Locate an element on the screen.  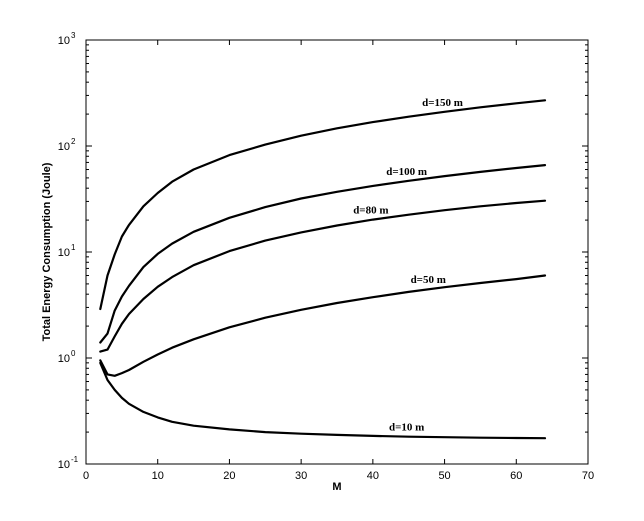
series-label-1: d=100 m is located at coordinates (406, 172).